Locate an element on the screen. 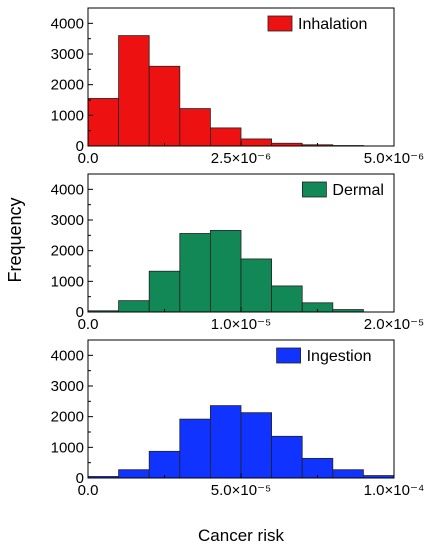 The width and height of the screenshot is (437, 555). x-axis-label: Cancer risk is located at coordinates (241, 535).